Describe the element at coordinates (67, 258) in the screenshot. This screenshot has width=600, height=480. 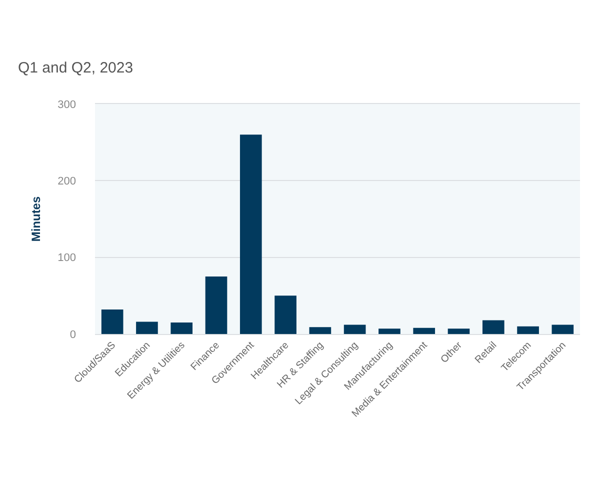
I see `y-tick-label: 100` at that location.